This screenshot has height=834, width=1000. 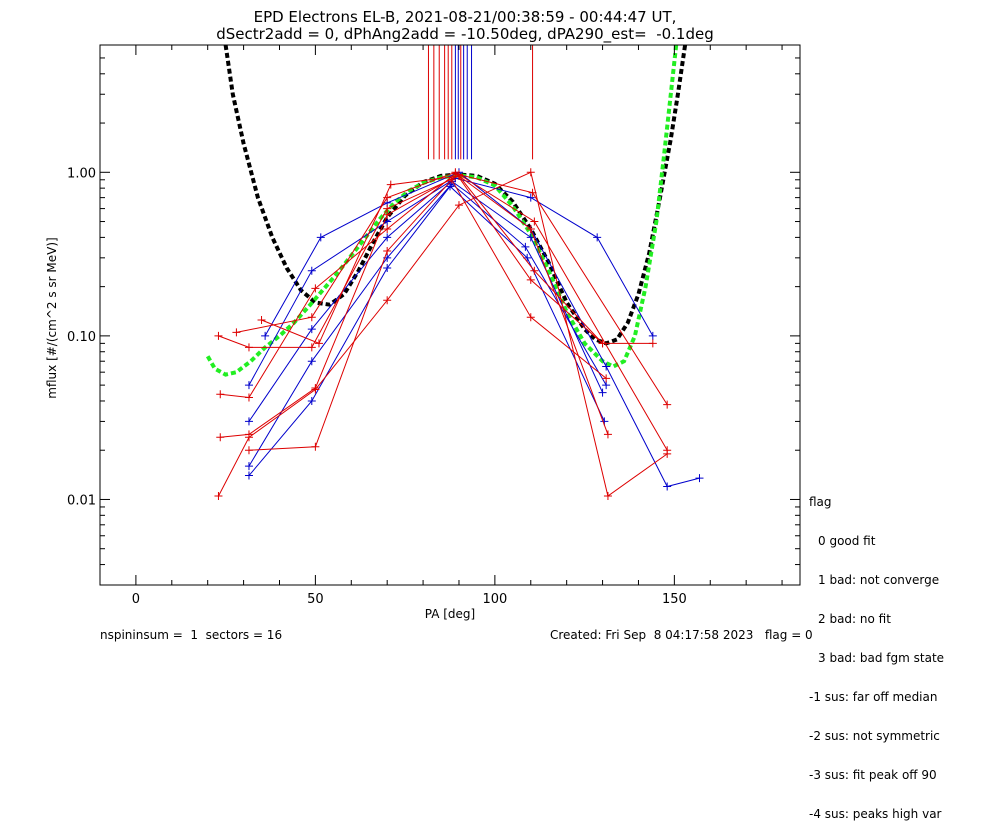 I want to click on legend-entry: -3 sus: fit peak off 90, so click(x=873, y=775).